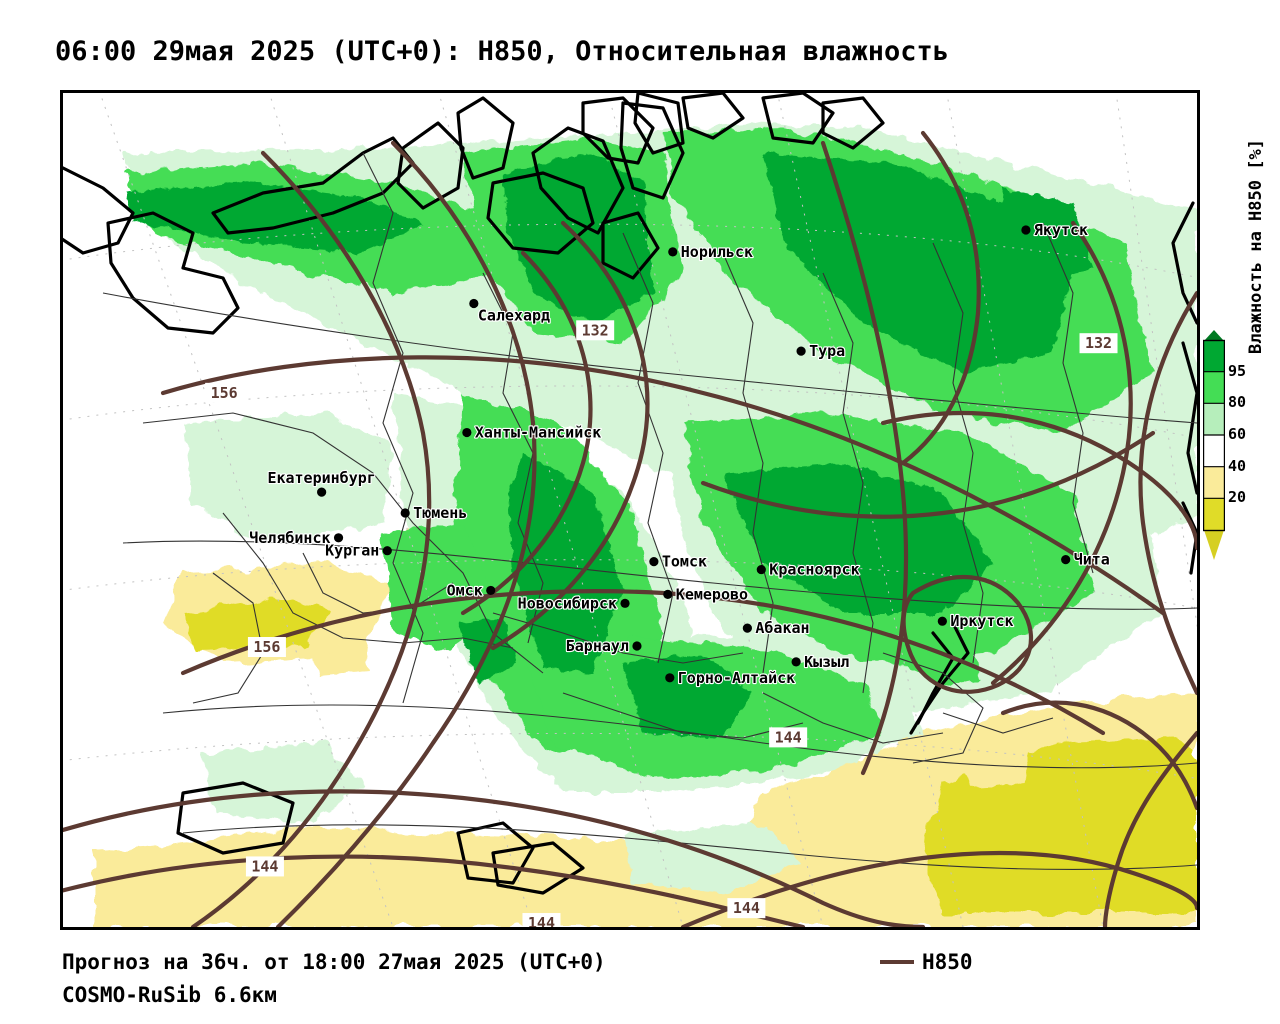 Image resolution: width=1280 pixels, height=1024 pixels. What do you see at coordinates (947, 962) in the screenshot?
I see `h850-legend-label: H850` at bounding box center [947, 962].